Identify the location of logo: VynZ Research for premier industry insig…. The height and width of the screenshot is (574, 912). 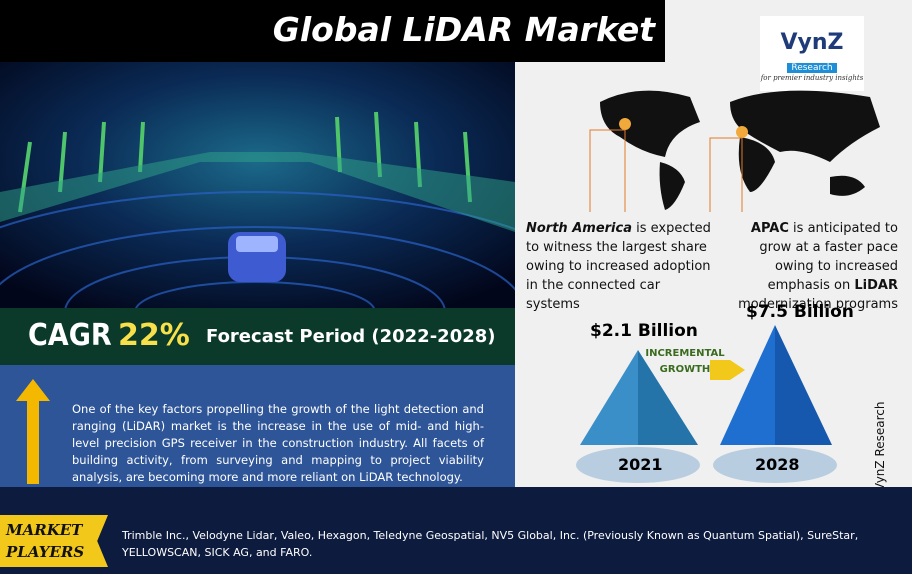
(812, 53).